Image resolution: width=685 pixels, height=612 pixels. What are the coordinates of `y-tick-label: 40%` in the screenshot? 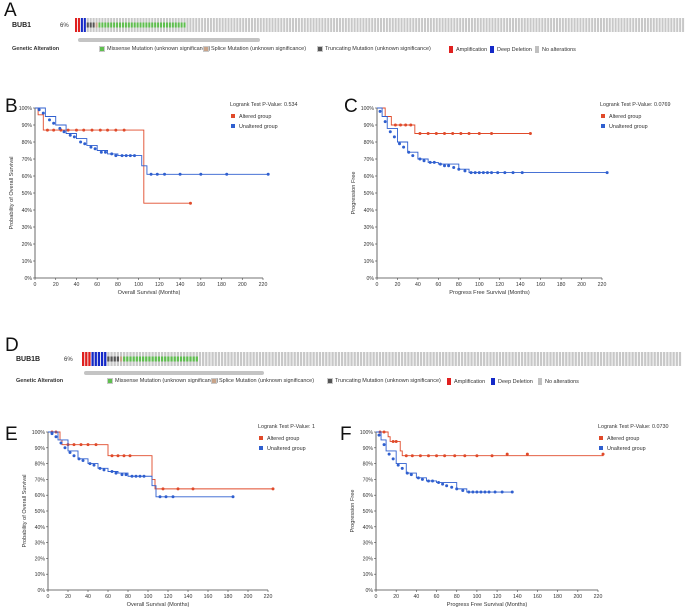 It's located at (27, 211).